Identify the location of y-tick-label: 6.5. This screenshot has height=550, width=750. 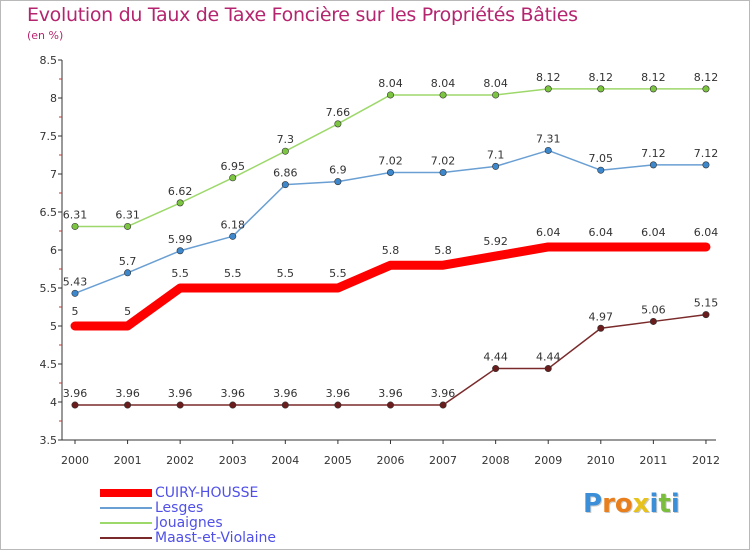
(49, 212).